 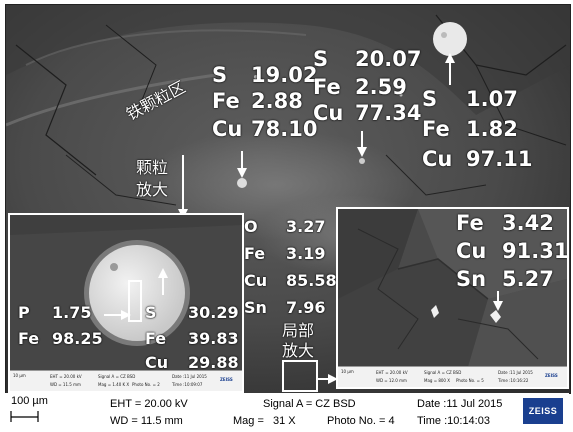 What do you see at coordinates (146, 384) in the screenshot?
I see `inset-left-photo: Photo No. = 2` at bounding box center [146, 384].